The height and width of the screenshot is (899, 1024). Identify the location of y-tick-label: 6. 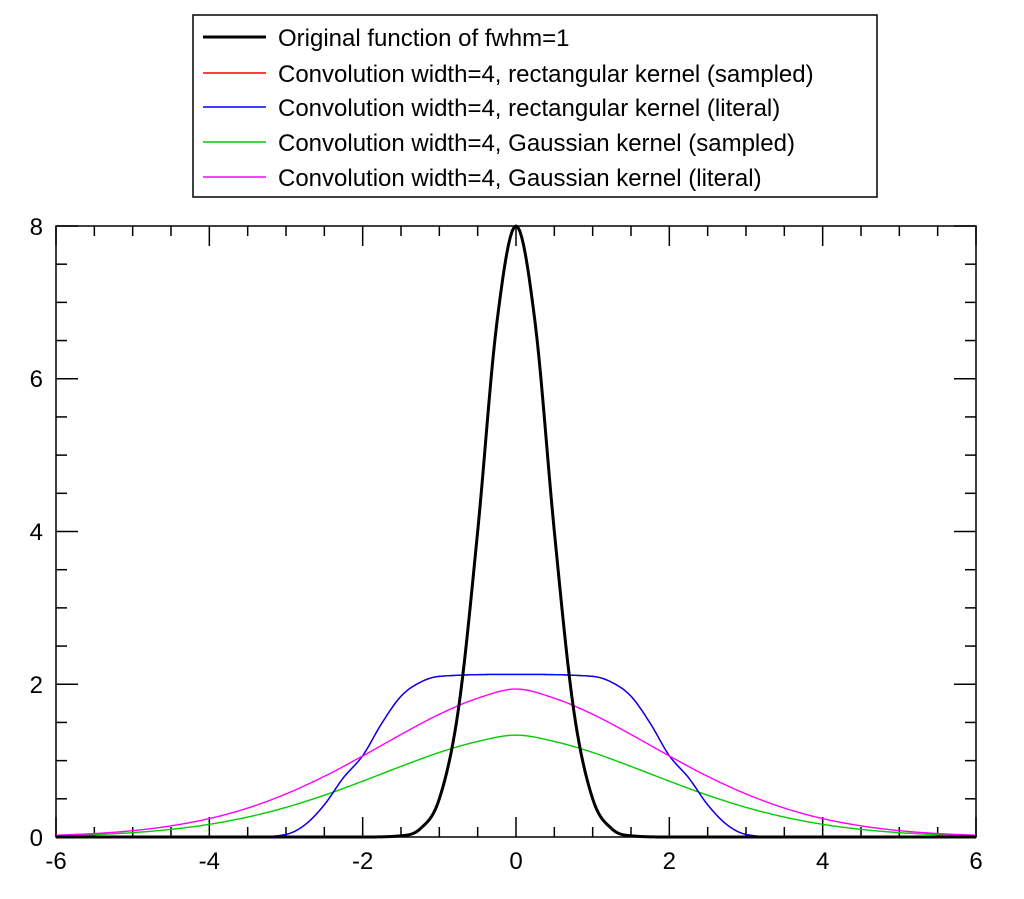
(36, 379).